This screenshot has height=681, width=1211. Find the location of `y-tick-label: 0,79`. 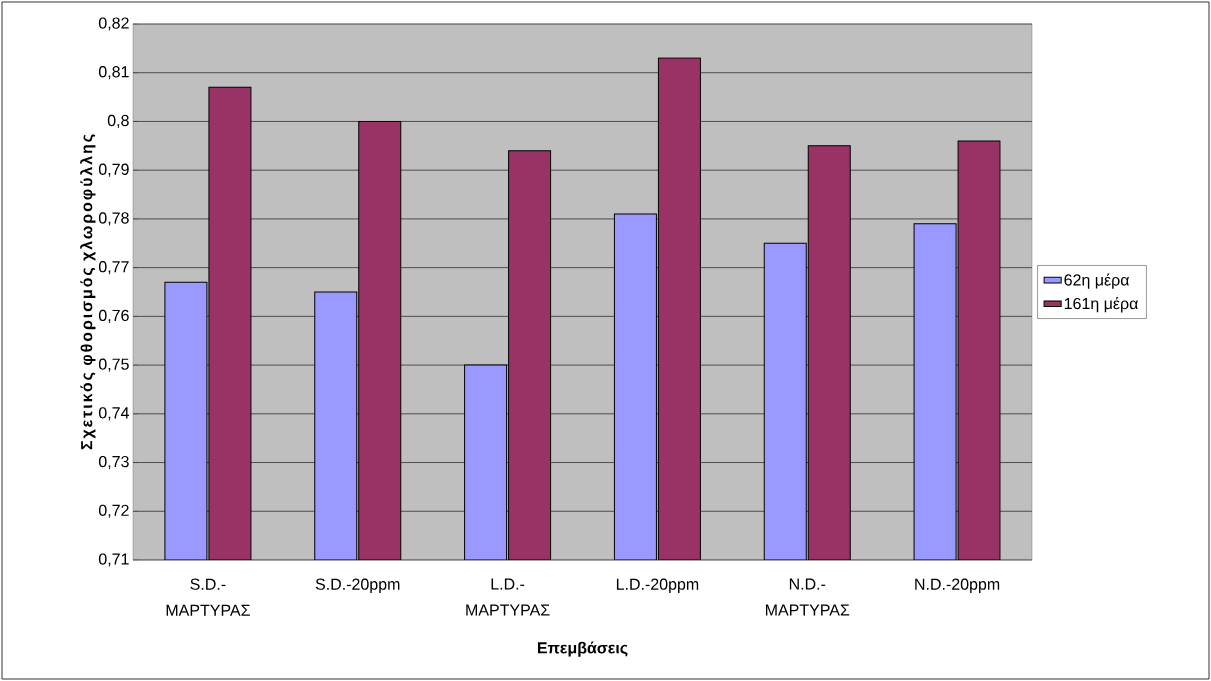

y-tick-label: 0,79 is located at coordinates (113, 170).